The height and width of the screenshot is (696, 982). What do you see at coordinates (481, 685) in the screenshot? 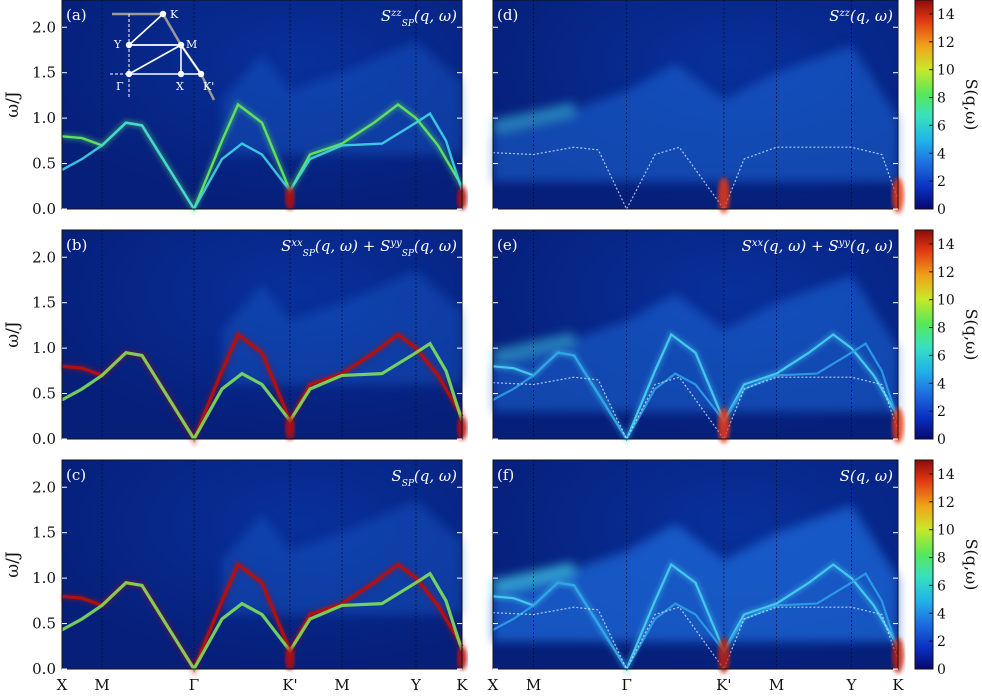
I see `x-axis-labels: X M Γ K' M Y K X M Γ K' M Y K` at bounding box center [481, 685].